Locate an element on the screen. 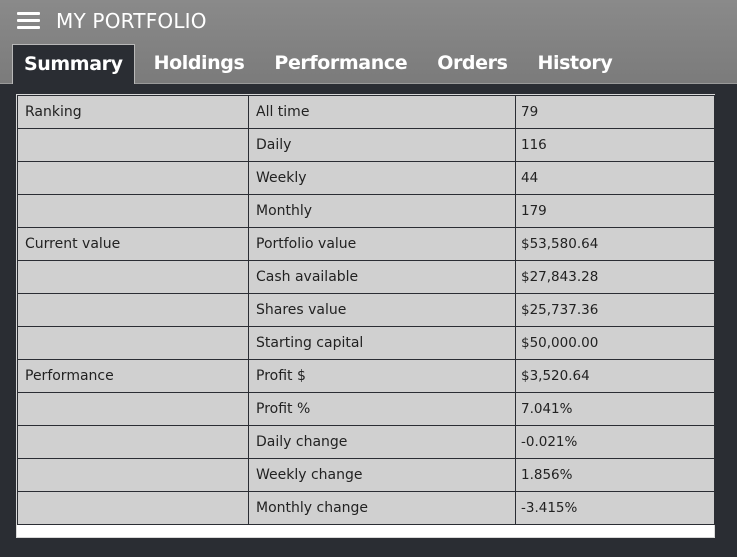  table-row: Shares value $25,737.36 is located at coordinates (366, 310).